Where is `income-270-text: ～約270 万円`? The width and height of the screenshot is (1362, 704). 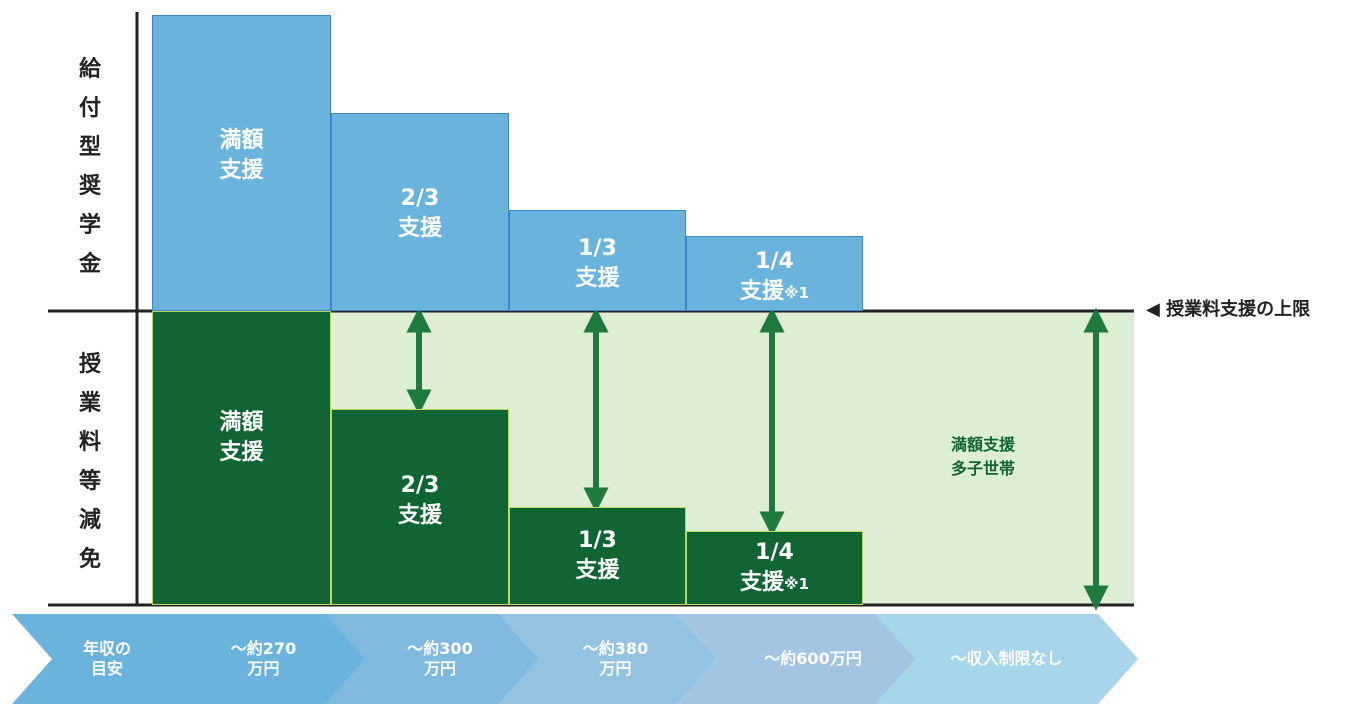 income-270-text: ～約270 万円 is located at coordinates (263, 659).